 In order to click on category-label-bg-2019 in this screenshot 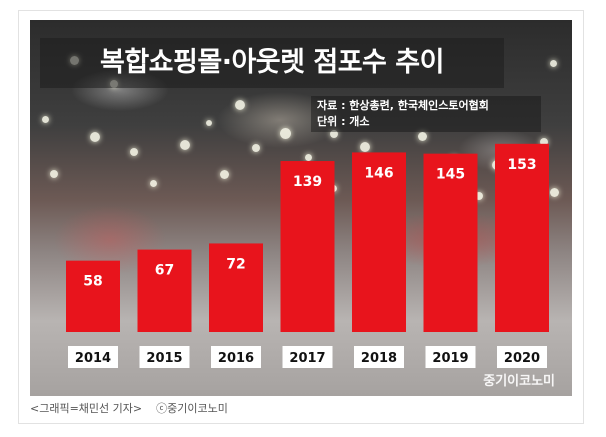, I will do `click(450, 357)`.